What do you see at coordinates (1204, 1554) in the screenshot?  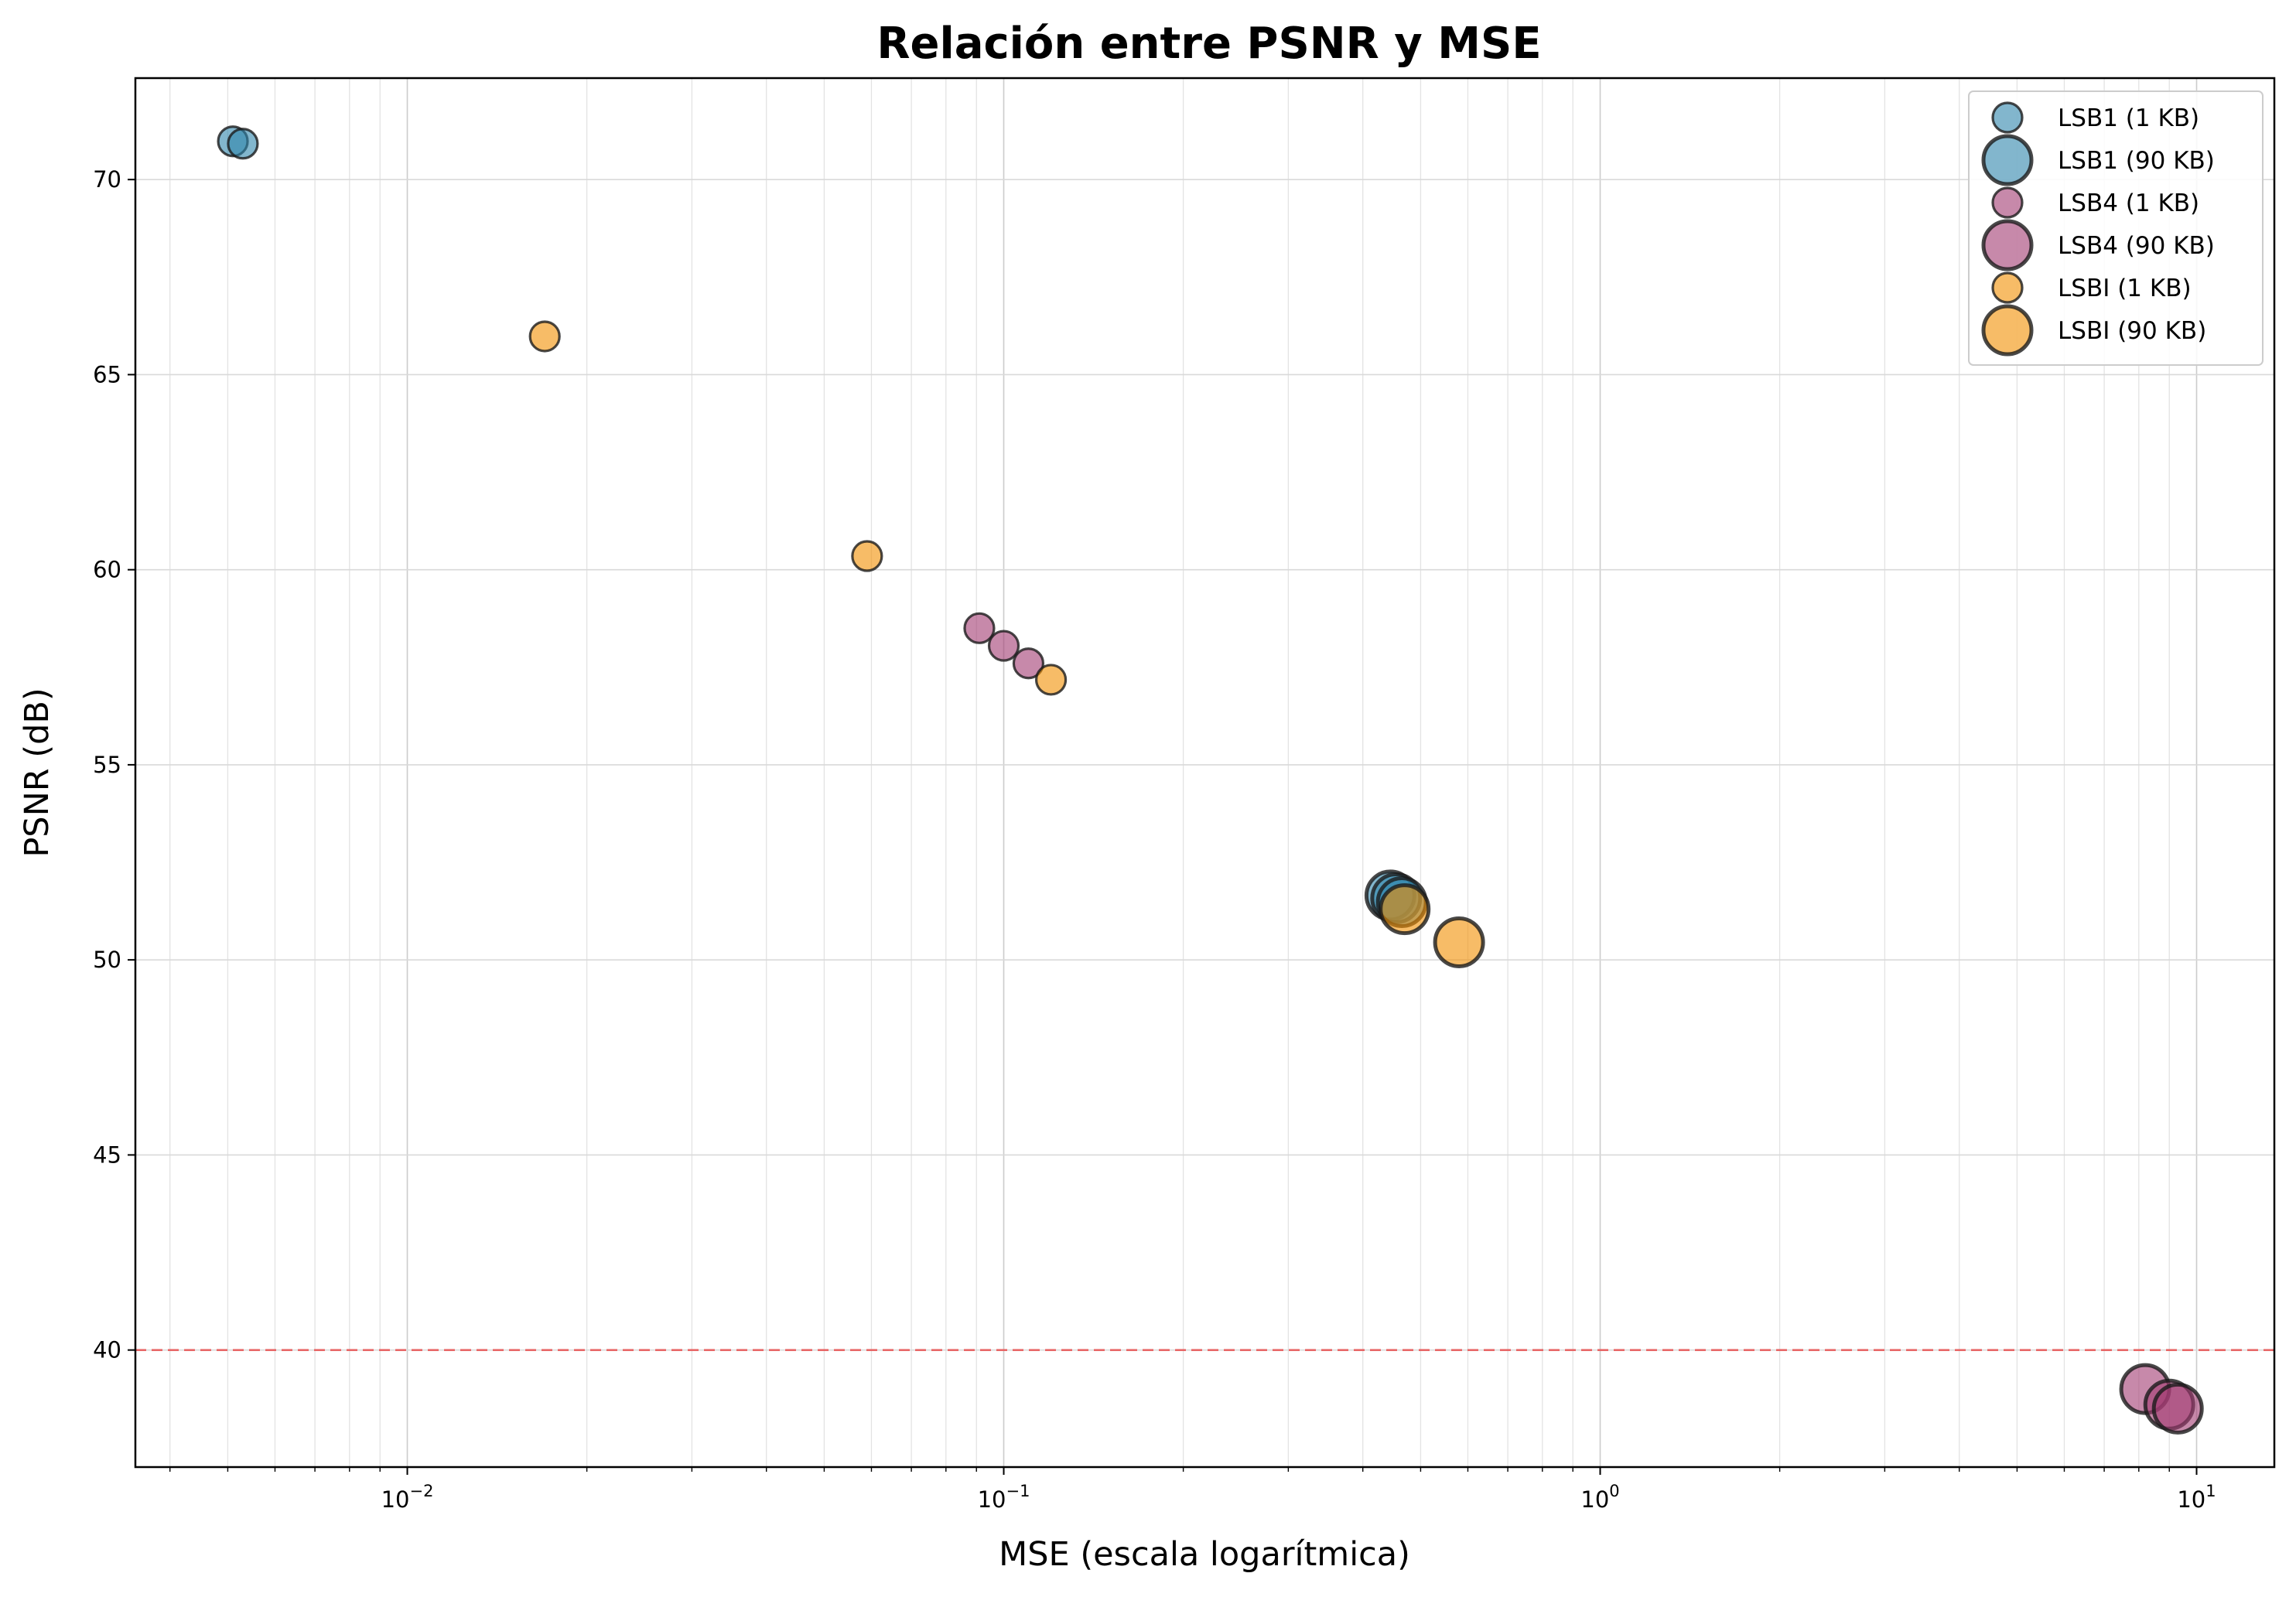 I see `x-axis-label: MSE (escala logarítmica)` at bounding box center [1204, 1554].